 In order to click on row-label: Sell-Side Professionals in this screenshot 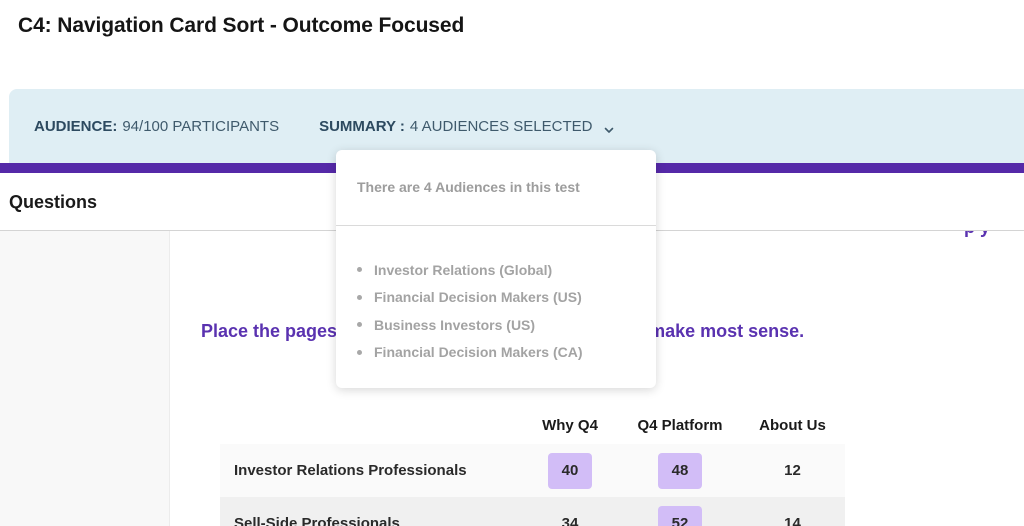, I will do `click(317, 520)`.